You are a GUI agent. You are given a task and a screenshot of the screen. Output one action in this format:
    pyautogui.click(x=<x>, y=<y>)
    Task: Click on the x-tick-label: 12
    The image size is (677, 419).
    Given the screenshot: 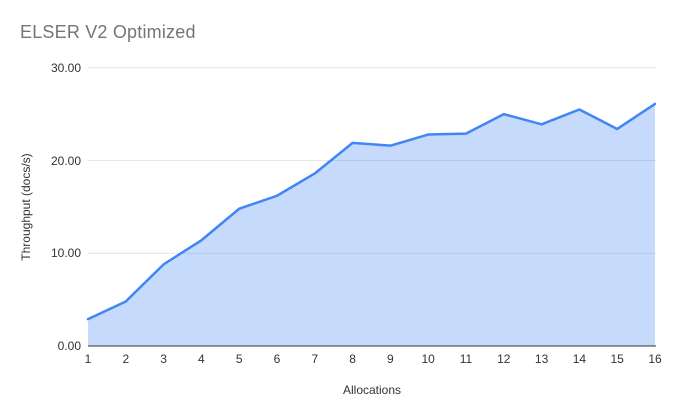 What is the action you would take?
    pyautogui.click(x=504, y=359)
    